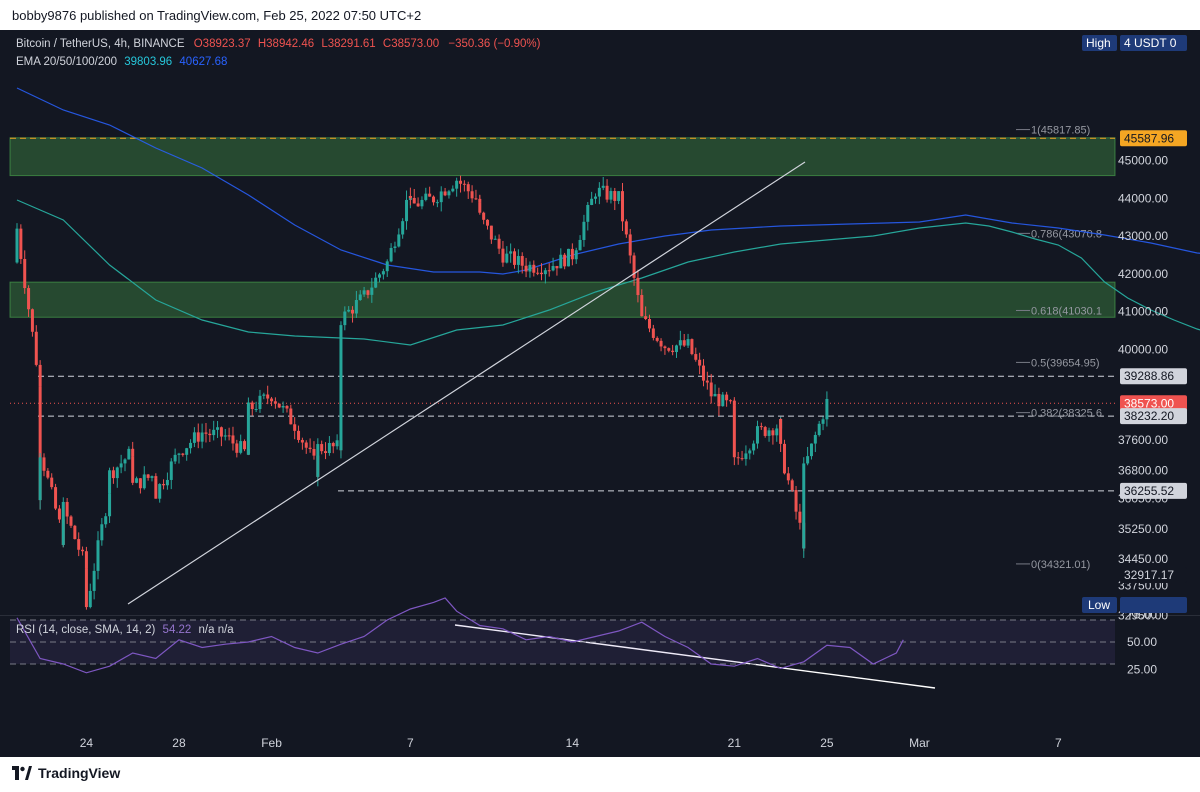 This screenshot has height=792, width=1200. What do you see at coordinates (1060, 565) in the screenshot?
I see `fib-label-5: 0(34321.01)` at bounding box center [1060, 565].